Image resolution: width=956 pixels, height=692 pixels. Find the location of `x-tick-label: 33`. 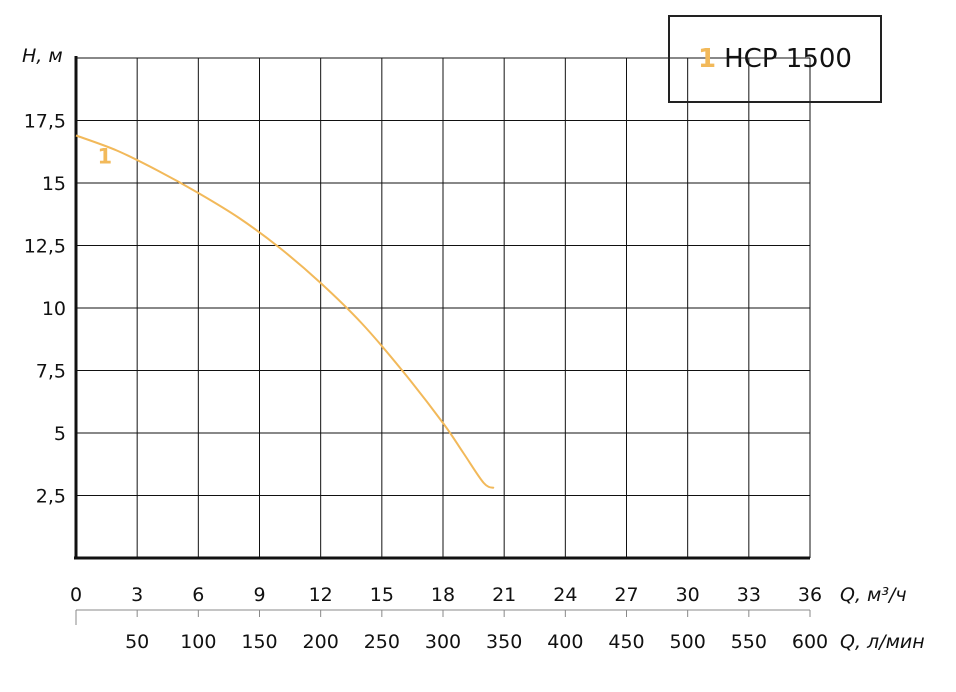

x-tick-label: 33 is located at coordinates (749, 595).